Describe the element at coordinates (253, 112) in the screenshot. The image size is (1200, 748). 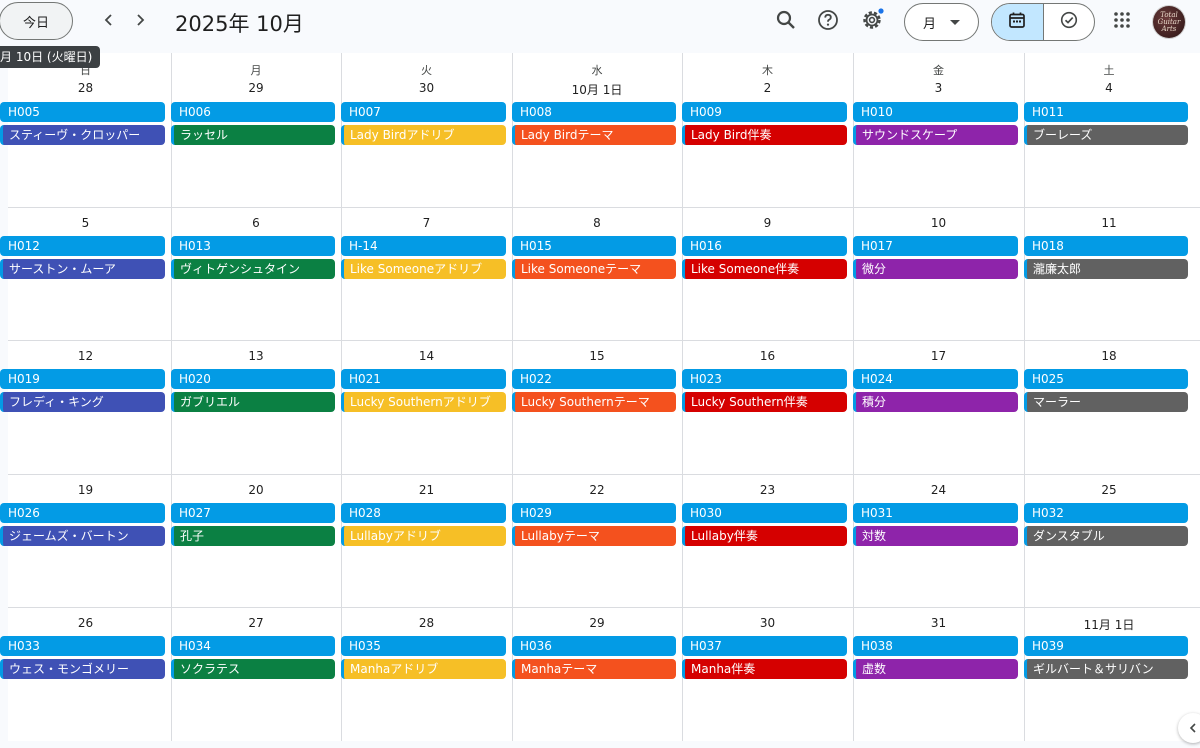
I see `event-chip: H006` at that location.